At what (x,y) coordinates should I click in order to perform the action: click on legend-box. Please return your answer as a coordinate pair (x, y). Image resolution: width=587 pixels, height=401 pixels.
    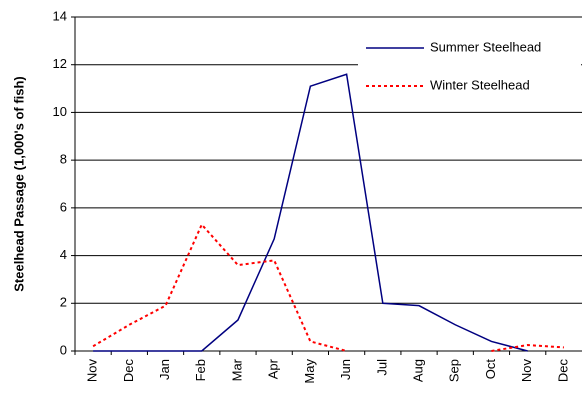
    Looking at the image, I should click on (469, 66).